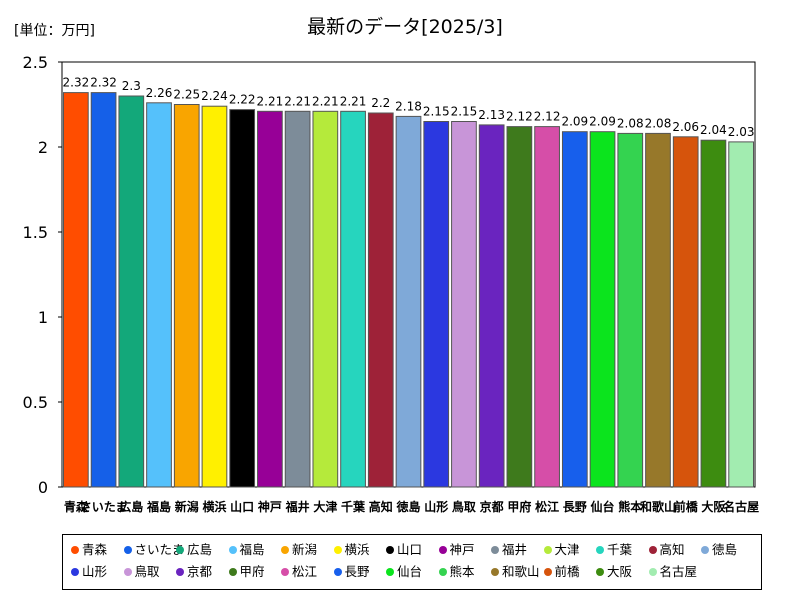 This screenshot has height=600, width=800. What do you see at coordinates (158, 506) in the screenshot?
I see `x-tick-label: 福島` at bounding box center [158, 506].